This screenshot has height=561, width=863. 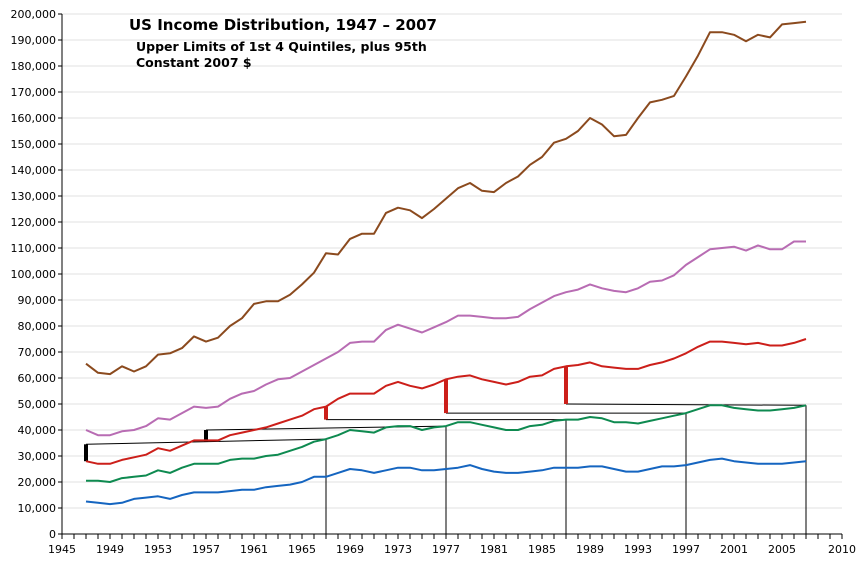 What do you see at coordinates (52, 534) in the screenshot?
I see `y-tick-label: 0` at bounding box center [52, 534].